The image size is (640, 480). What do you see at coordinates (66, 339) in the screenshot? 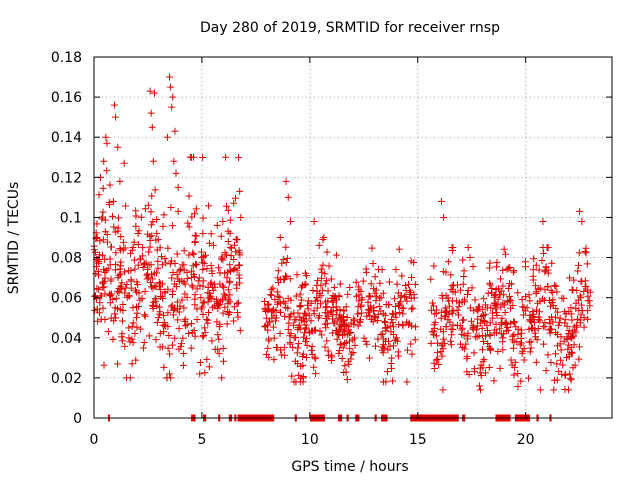
I see `y-tick-label: 0.04` at bounding box center [66, 339].